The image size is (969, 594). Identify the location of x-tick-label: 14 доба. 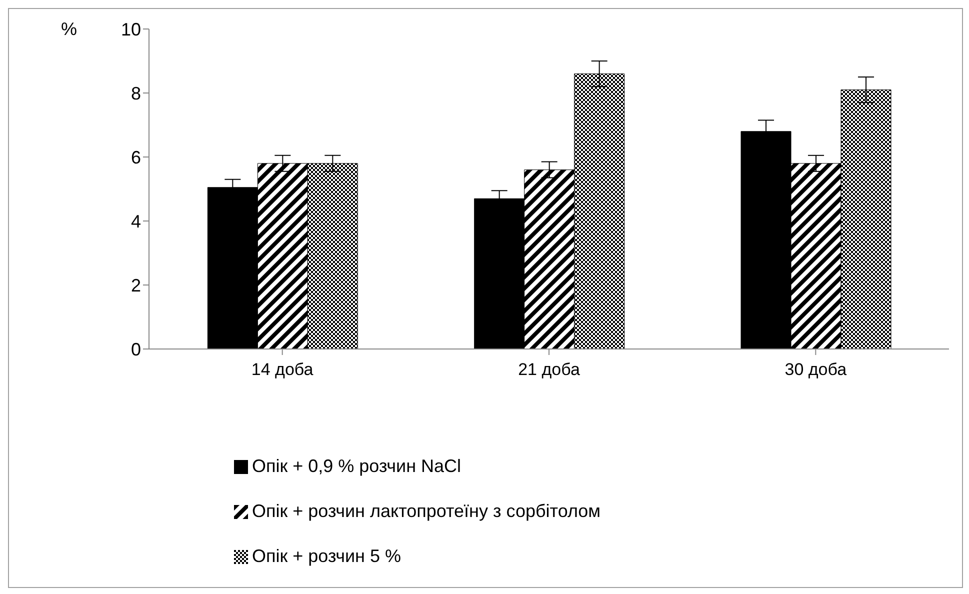
(282, 370).